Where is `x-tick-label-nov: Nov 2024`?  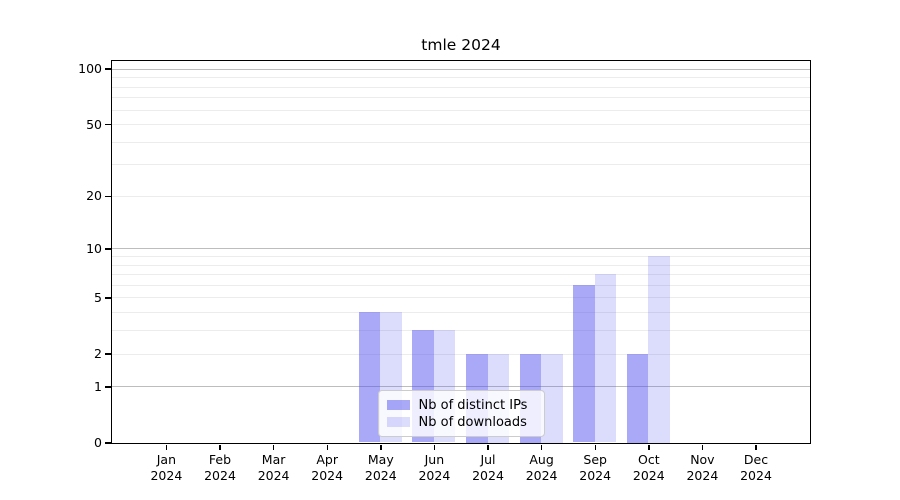
x-tick-label-nov: Nov 2024 is located at coordinates (702, 467).